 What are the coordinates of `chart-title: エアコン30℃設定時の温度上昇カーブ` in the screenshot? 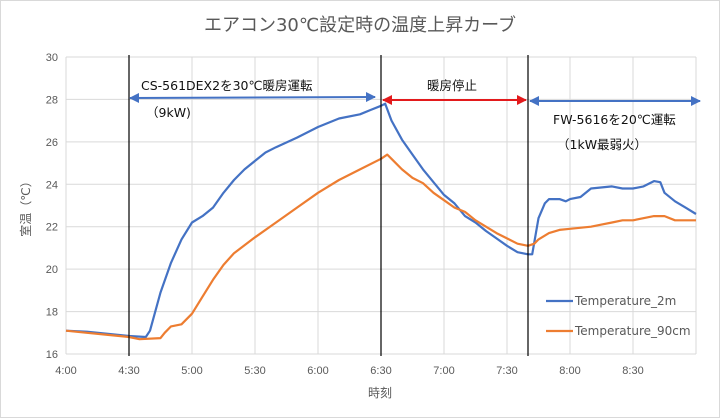 It's located at (360, 25).